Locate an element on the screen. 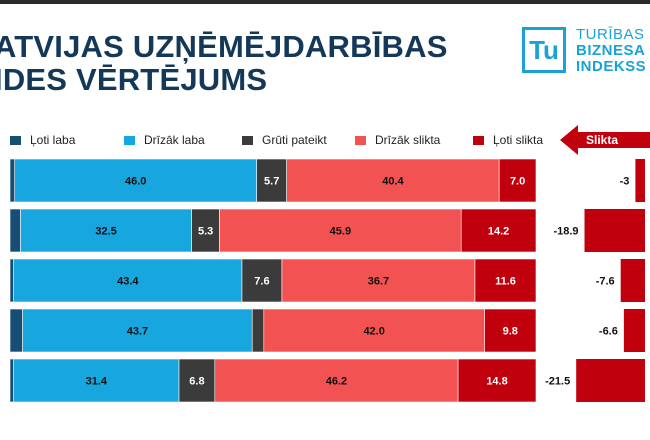 The image size is (650, 440). legend-item-very-good: Ļoti laba is located at coordinates (42, 140).